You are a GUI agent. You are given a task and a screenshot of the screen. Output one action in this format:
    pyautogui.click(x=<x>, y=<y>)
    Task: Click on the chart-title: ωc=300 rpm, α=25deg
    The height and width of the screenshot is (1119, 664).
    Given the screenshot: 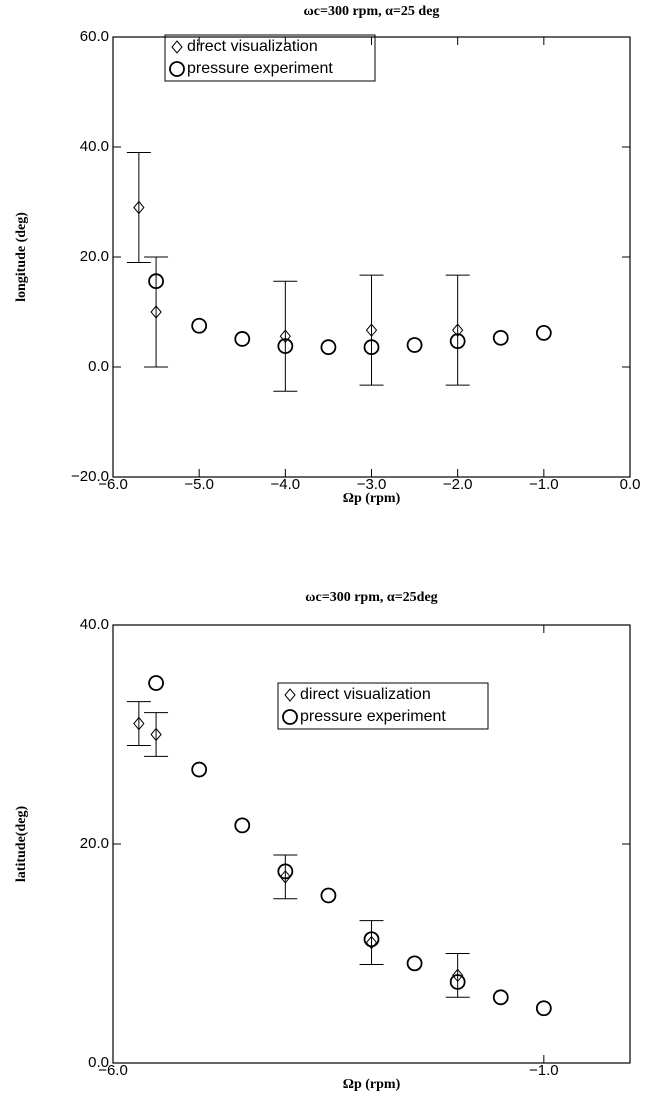 What is the action you would take?
    pyautogui.click(x=371, y=597)
    